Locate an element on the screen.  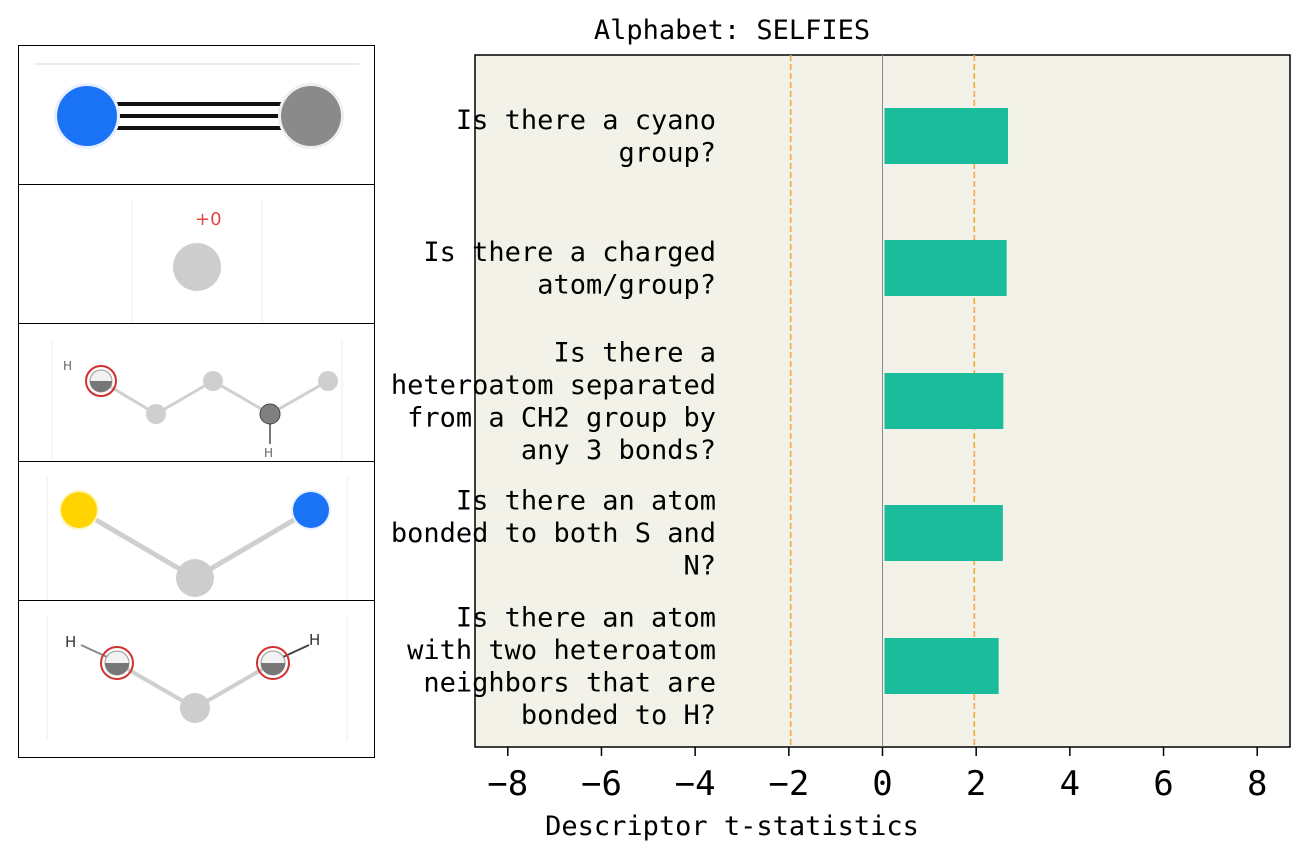
thumbnail-3: H H is located at coordinates (196, 393).